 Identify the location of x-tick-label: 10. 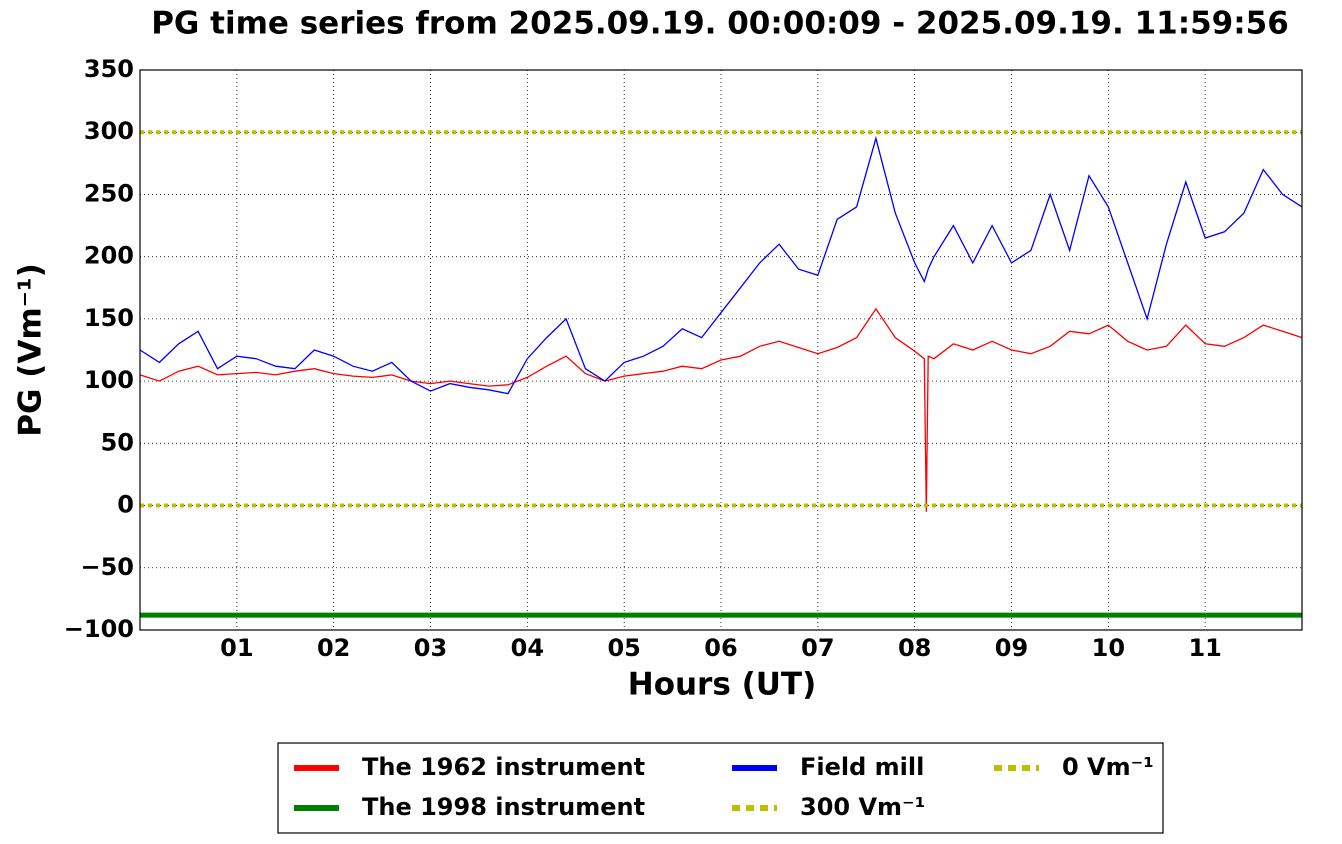
(1108, 648).